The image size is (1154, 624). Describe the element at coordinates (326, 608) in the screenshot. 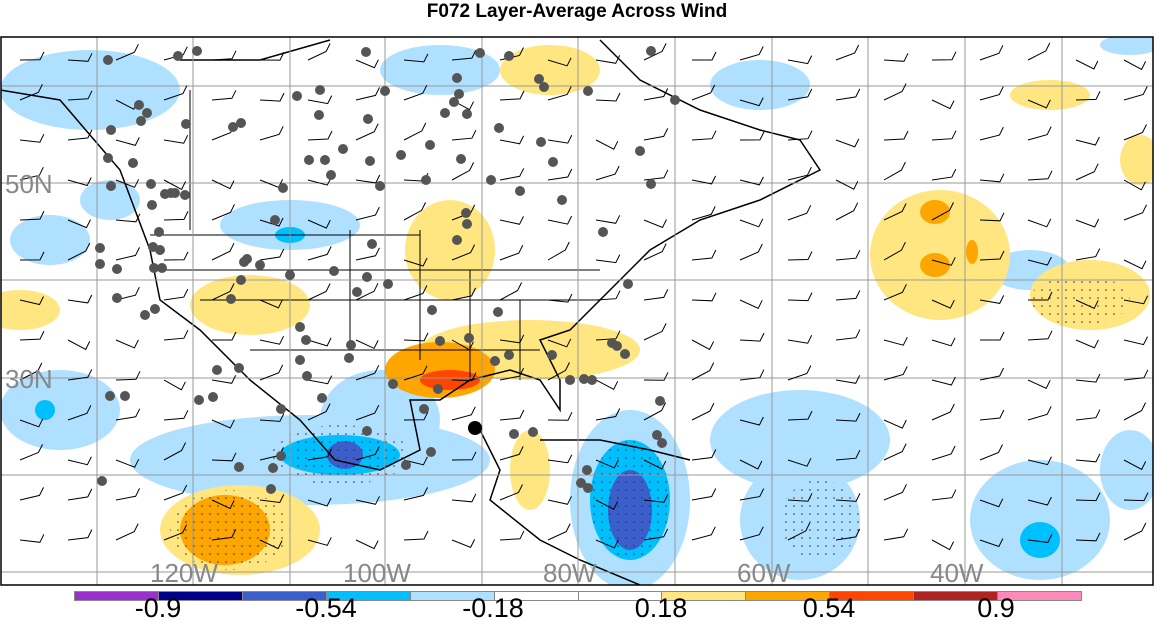

I see `colorbar-label: -0.54` at that location.